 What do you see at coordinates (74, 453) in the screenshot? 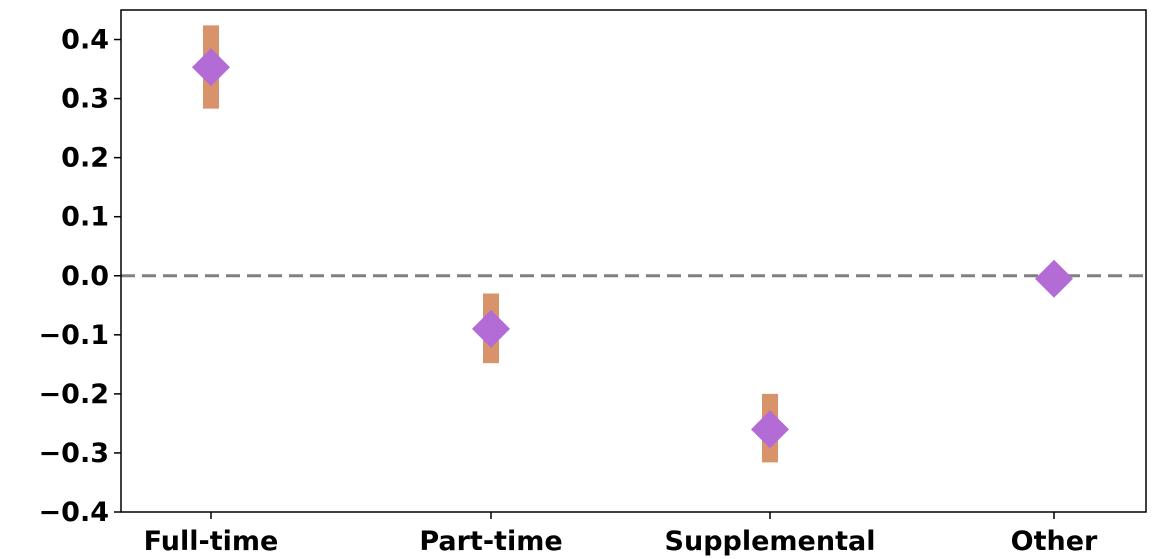
I see `y-tick-label: −0.3` at bounding box center [74, 453].